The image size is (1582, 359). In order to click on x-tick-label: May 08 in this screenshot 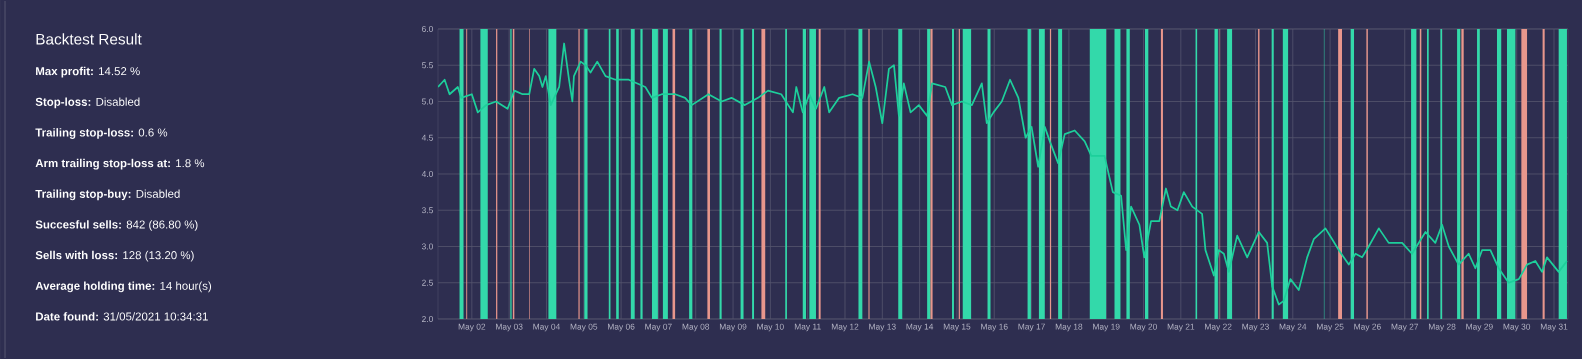, I will do `click(696, 327)`.